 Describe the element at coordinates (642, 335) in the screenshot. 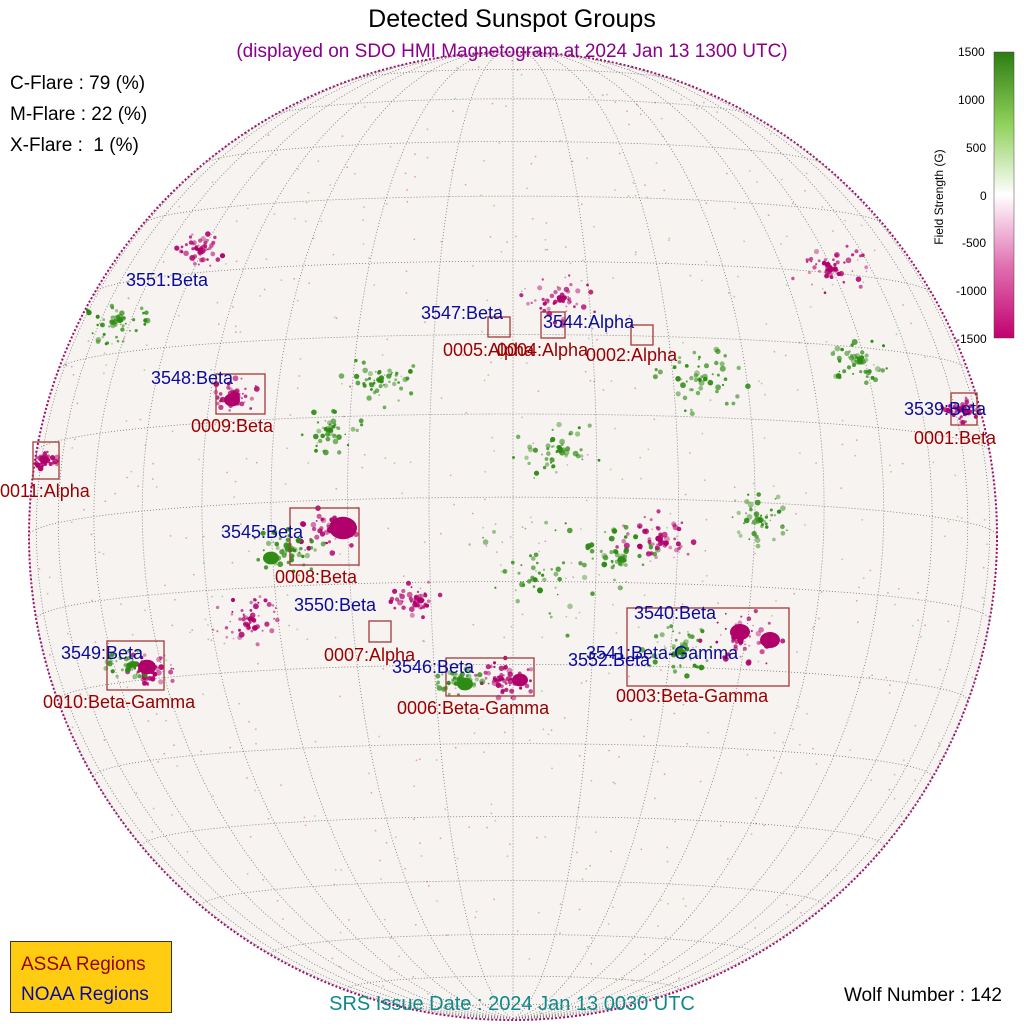

I see `region-box` at that location.